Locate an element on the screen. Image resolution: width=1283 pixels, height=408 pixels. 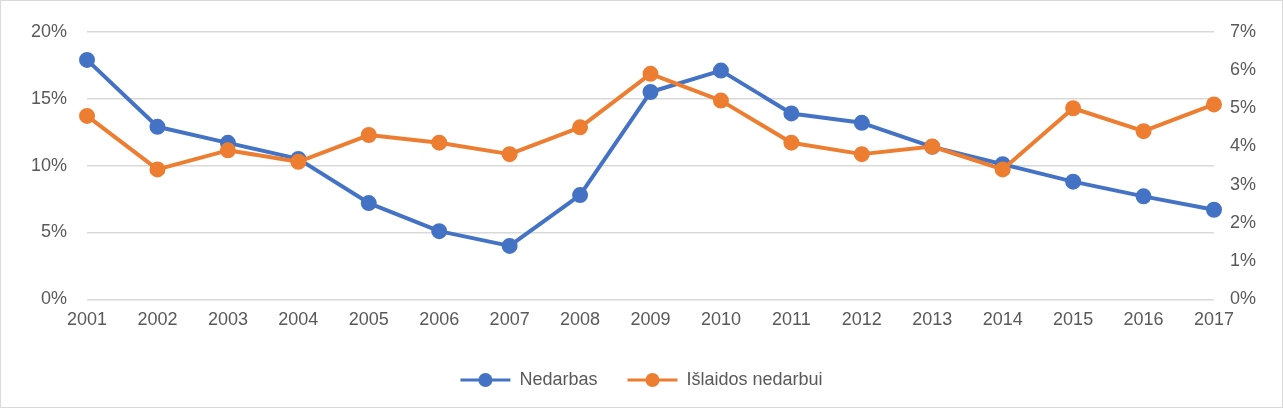
x-tick-label: 2010 is located at coordinates (720, 319).